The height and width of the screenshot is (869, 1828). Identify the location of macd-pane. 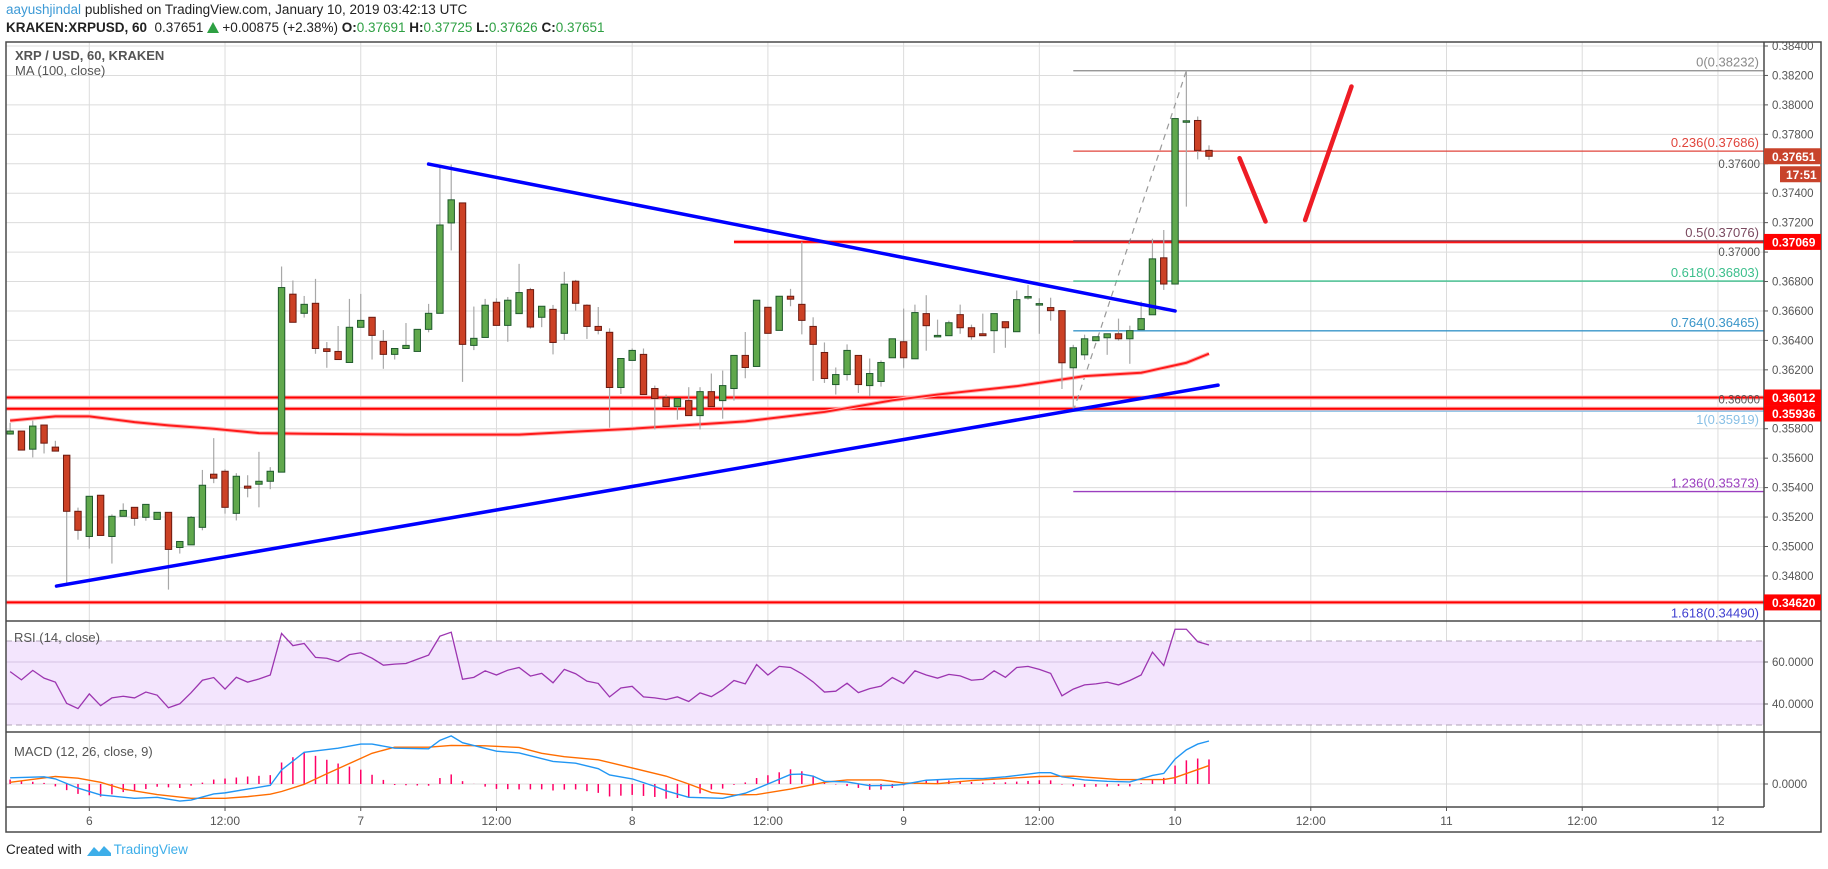
(609, 768).